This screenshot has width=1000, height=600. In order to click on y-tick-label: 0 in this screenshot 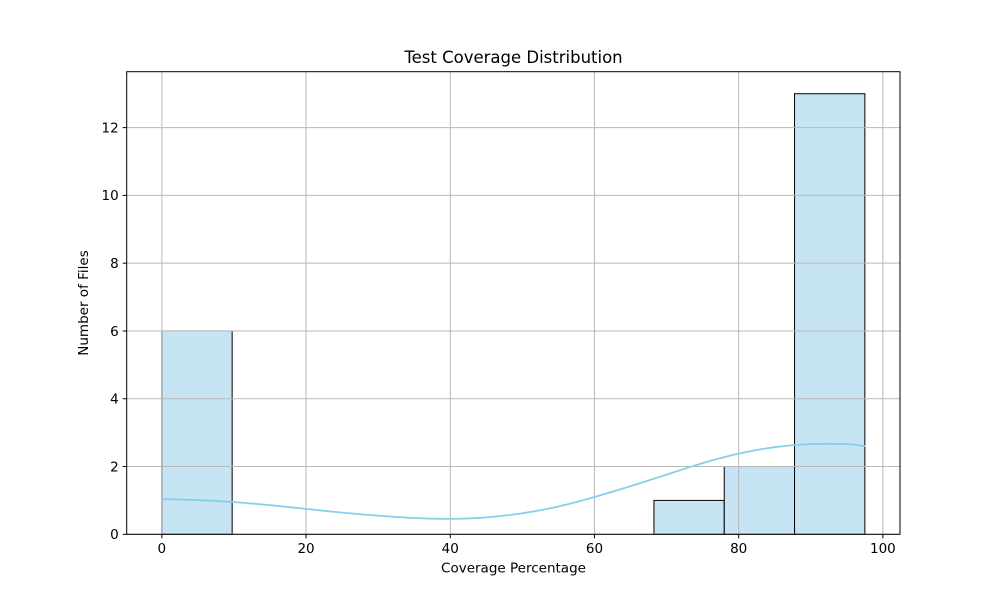, I will do `click(114, 535)`.